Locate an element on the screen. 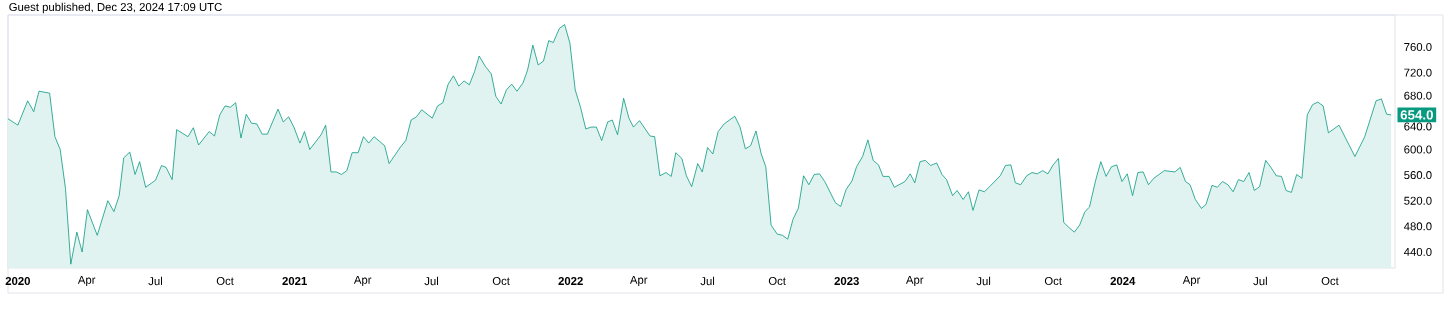 The width and height of the screenshot is (1456, 323). x-tick-label: 2022 is located at coordinates (570, 280).